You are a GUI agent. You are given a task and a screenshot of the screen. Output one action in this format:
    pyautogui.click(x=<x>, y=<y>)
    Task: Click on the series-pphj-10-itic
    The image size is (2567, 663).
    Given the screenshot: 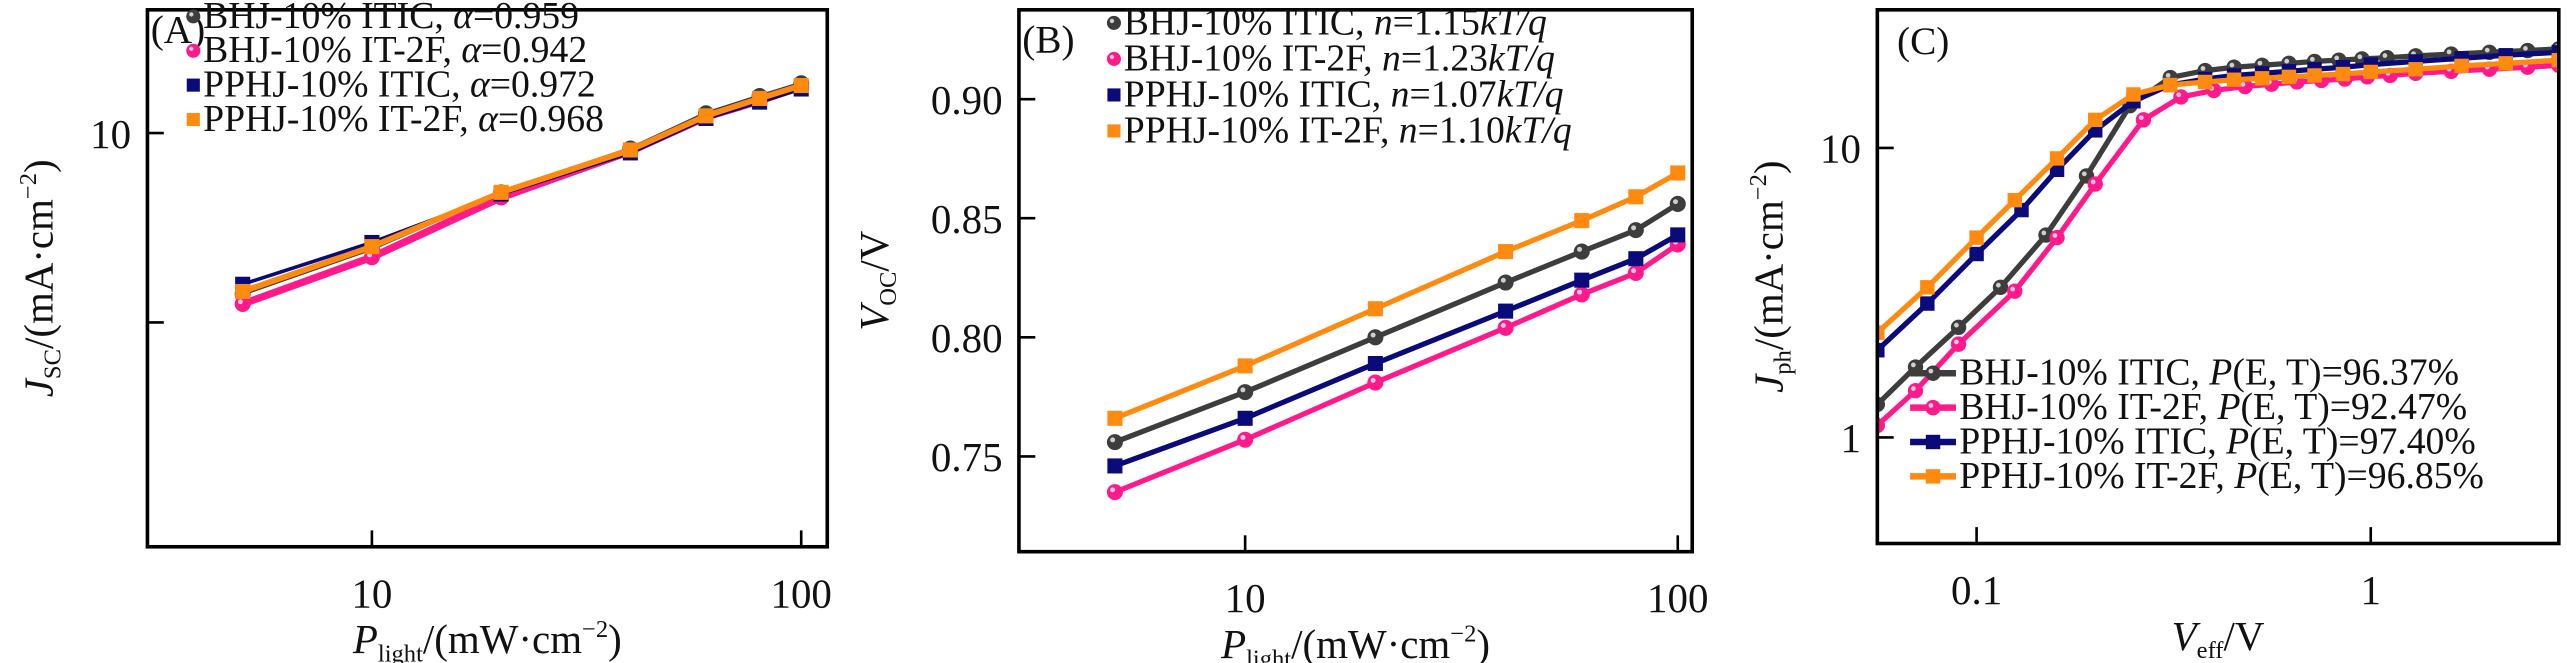 What is the action you would take?
    pyautogui.click(x=1396, y=350)
    